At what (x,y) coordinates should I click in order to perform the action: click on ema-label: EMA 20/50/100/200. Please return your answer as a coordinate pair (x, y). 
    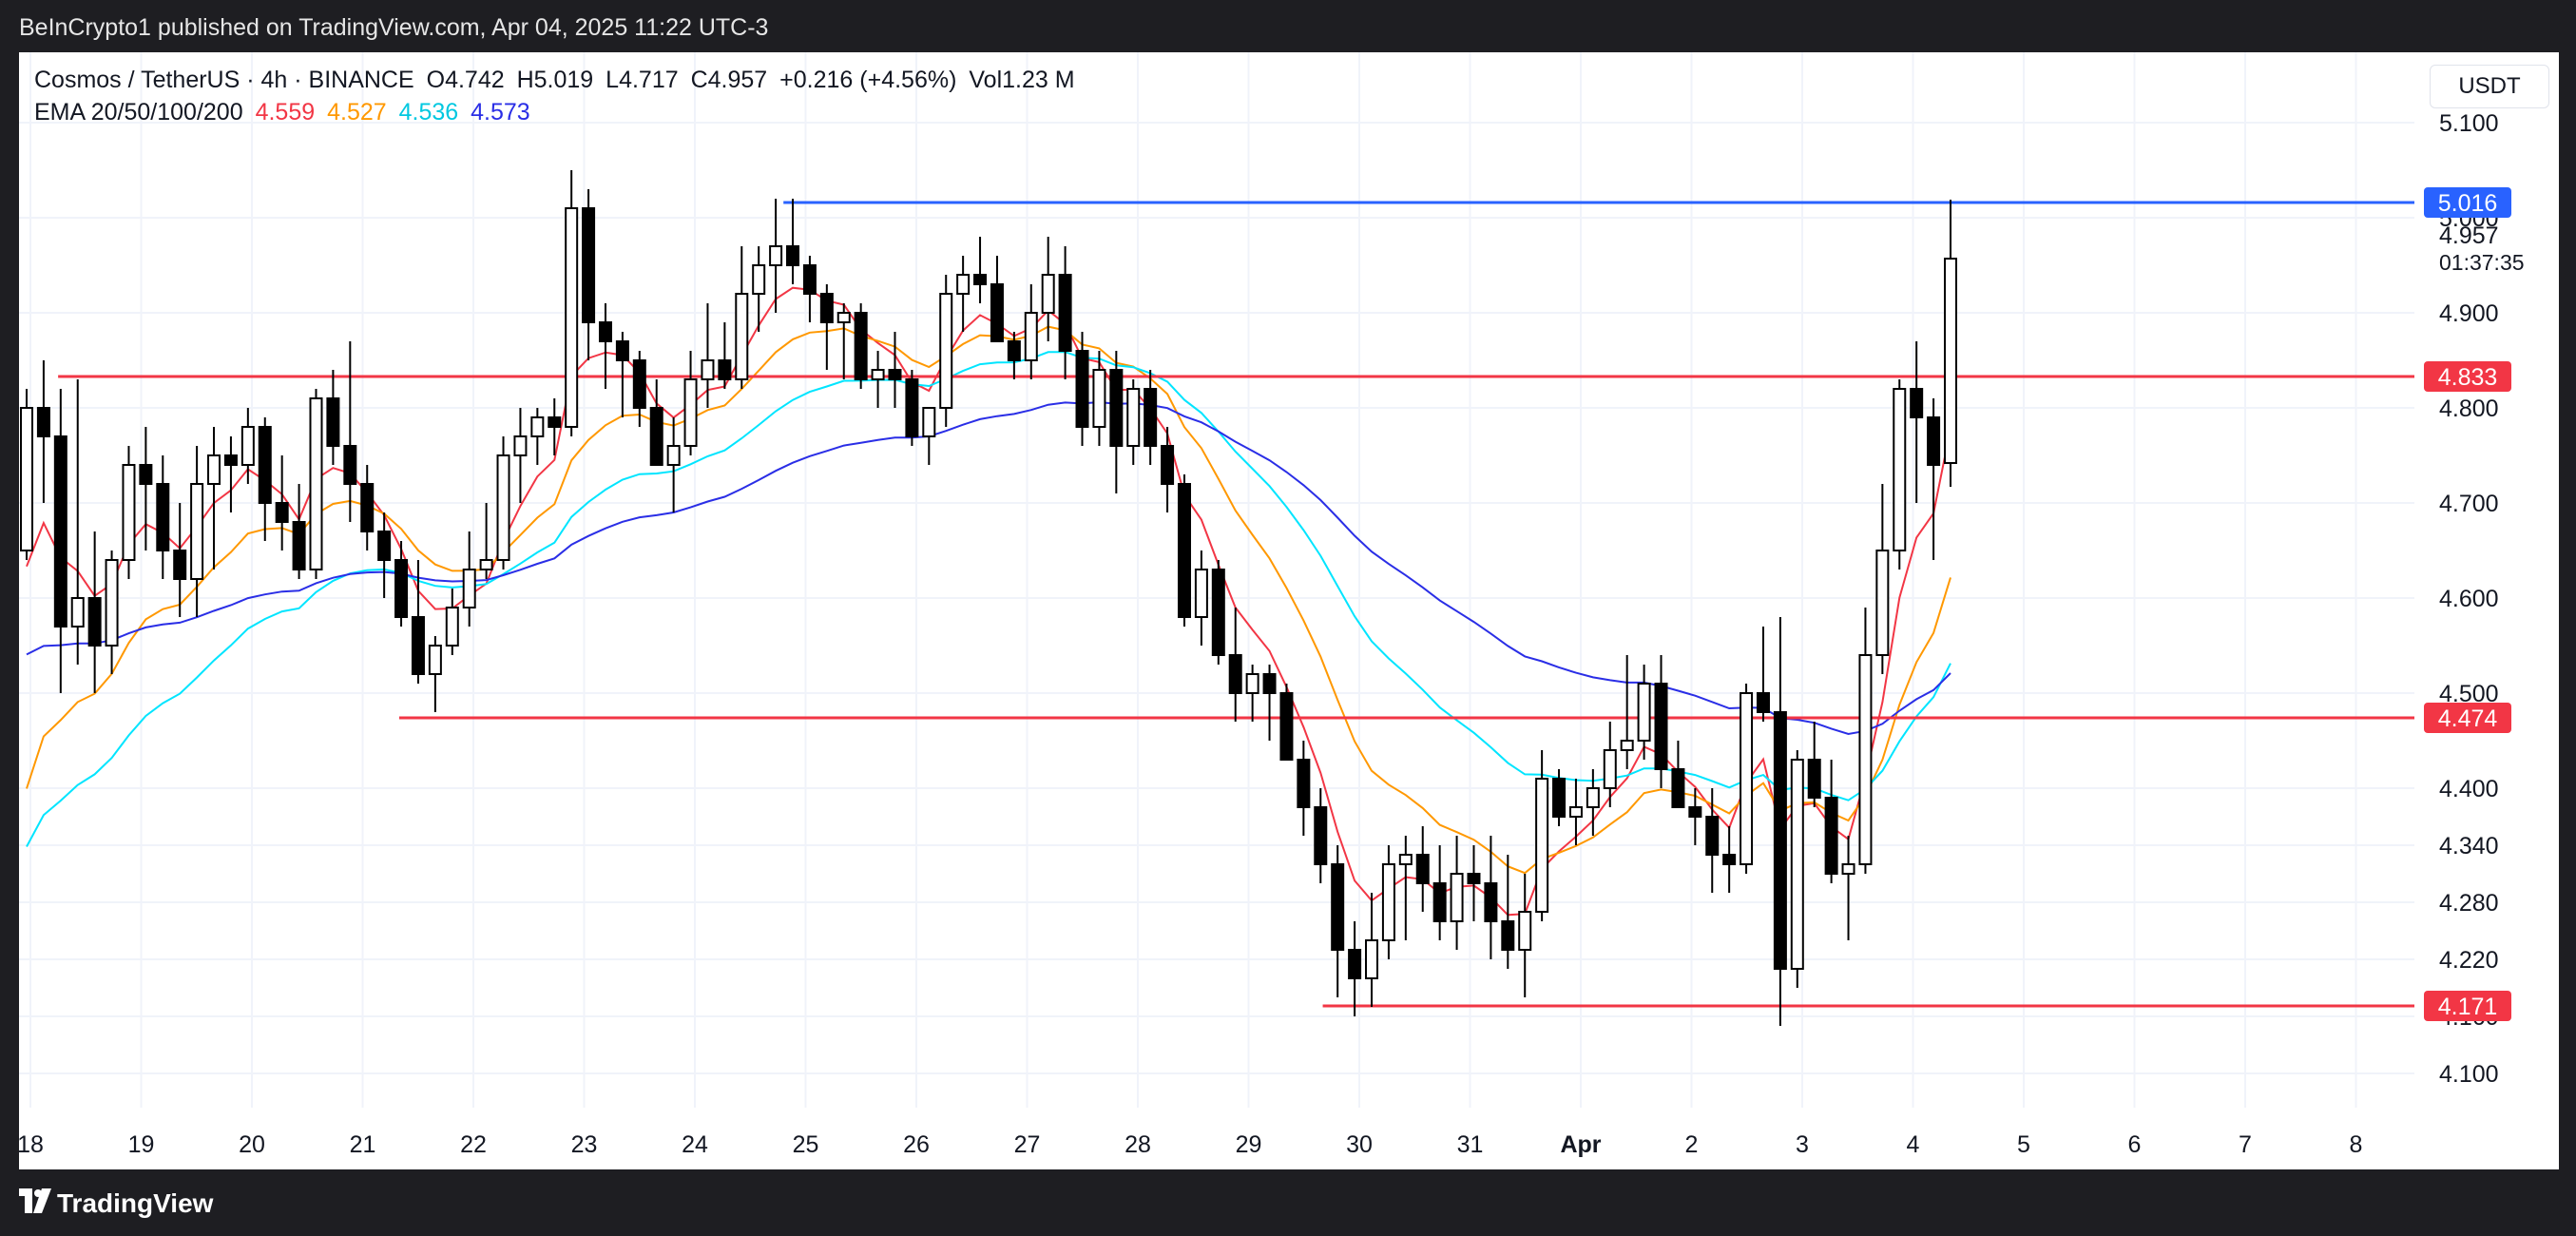
    Looking at the image, I should click on (138, 112).